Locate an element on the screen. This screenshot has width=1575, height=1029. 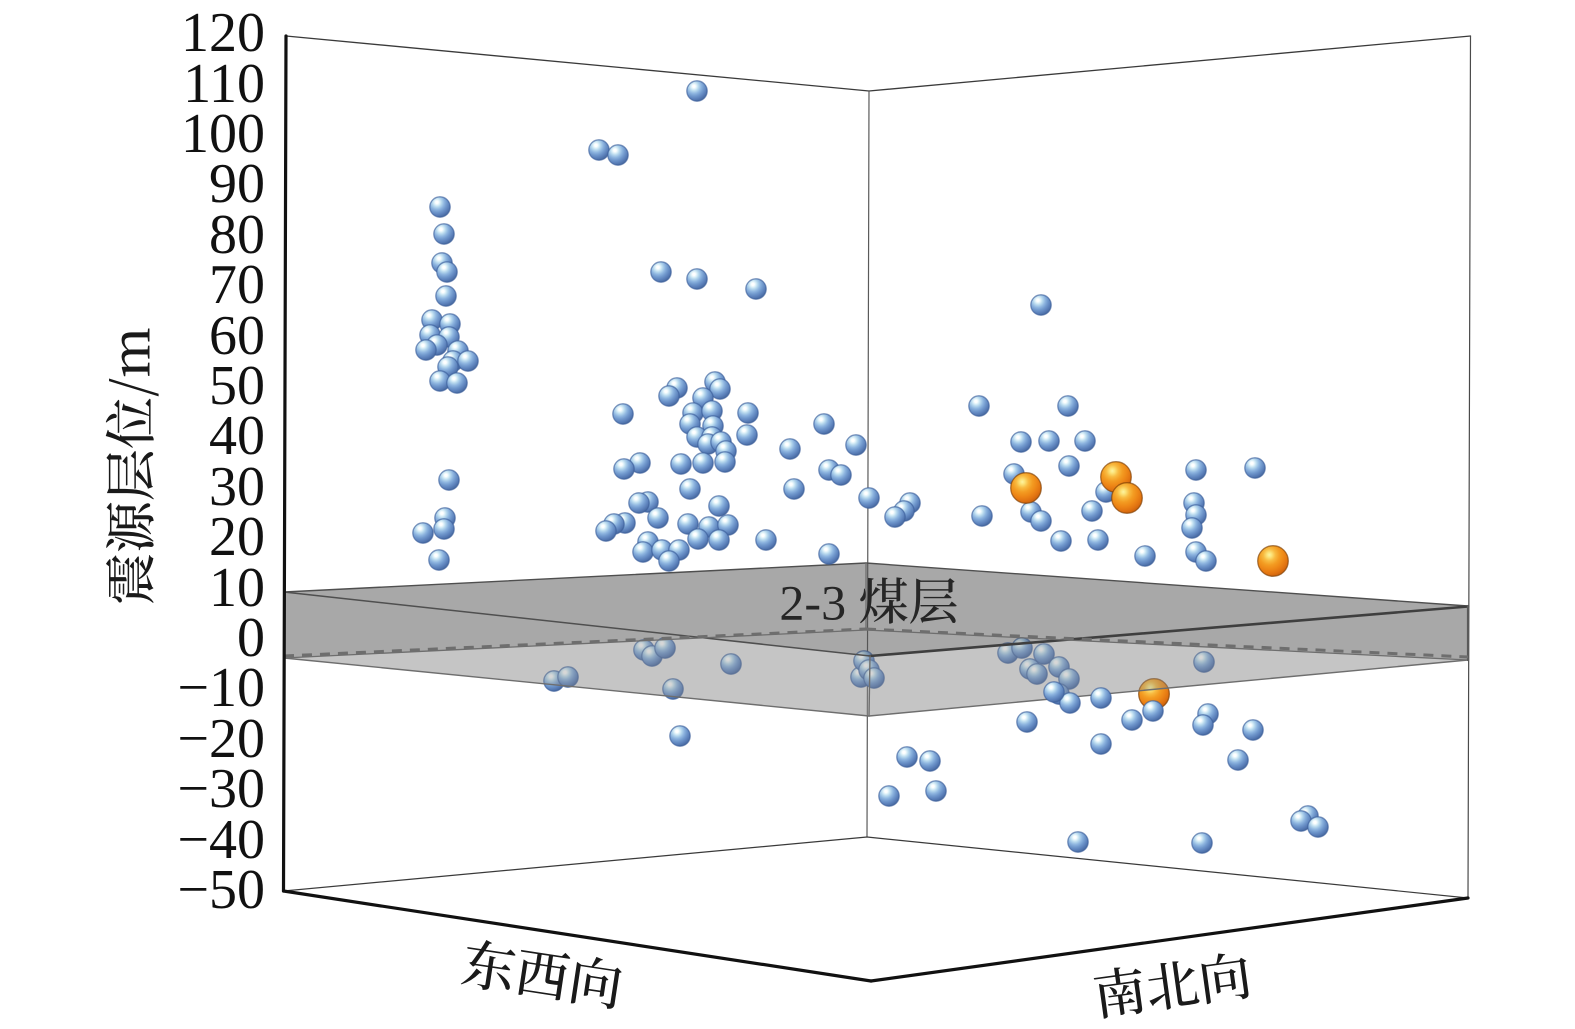
y-axis-title is located at coordinates (1172, 985).